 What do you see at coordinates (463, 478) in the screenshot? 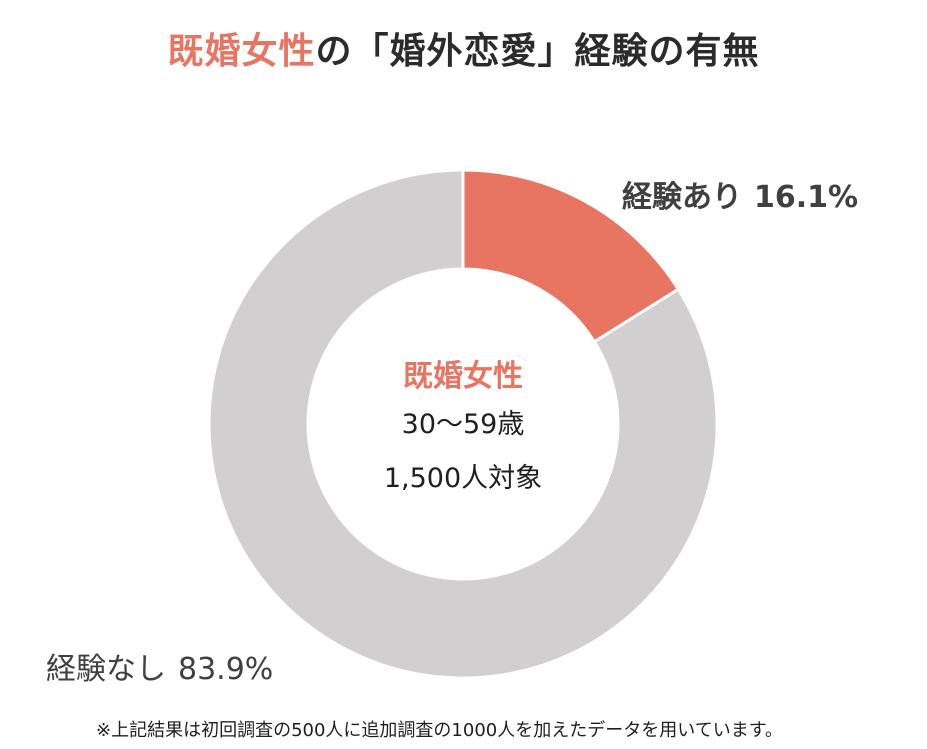
I see `center-sample-size: 1,500人対象` at bounding box center [463, 478].